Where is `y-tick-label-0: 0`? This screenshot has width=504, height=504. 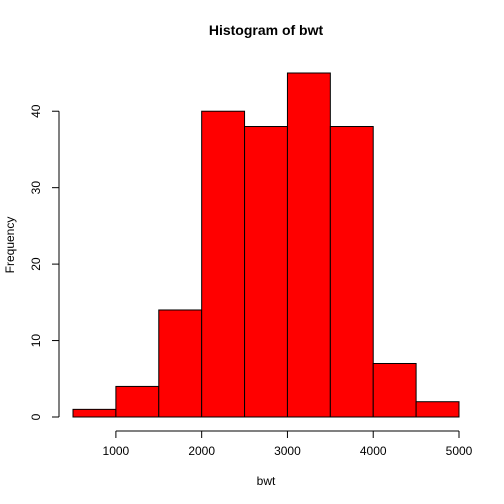 y-tick-label-0: 0 is located at coordinates (36, 416).